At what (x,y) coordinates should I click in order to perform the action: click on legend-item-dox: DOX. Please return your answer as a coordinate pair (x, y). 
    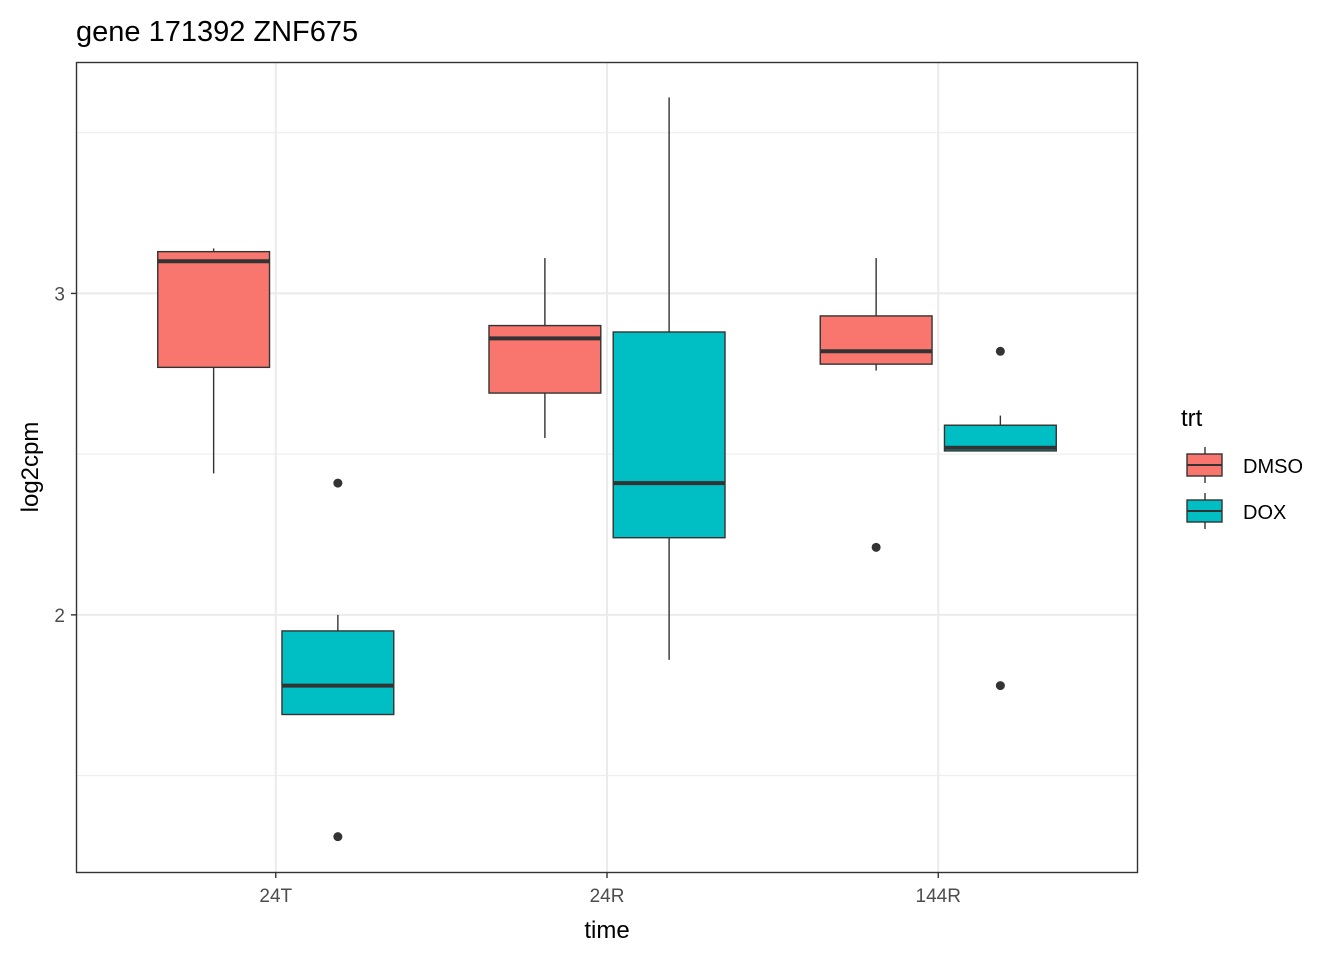
    Looking at the image, I should click on (1236, 511).